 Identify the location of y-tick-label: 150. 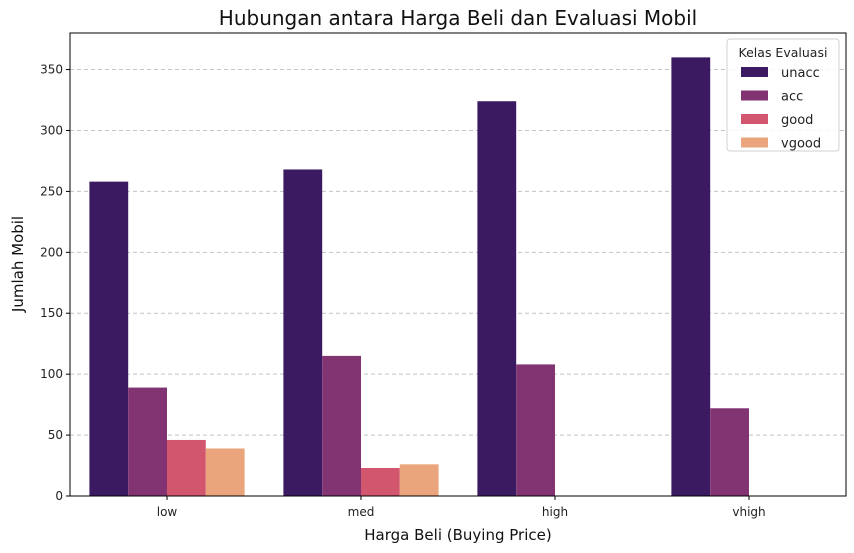
(51, 313).